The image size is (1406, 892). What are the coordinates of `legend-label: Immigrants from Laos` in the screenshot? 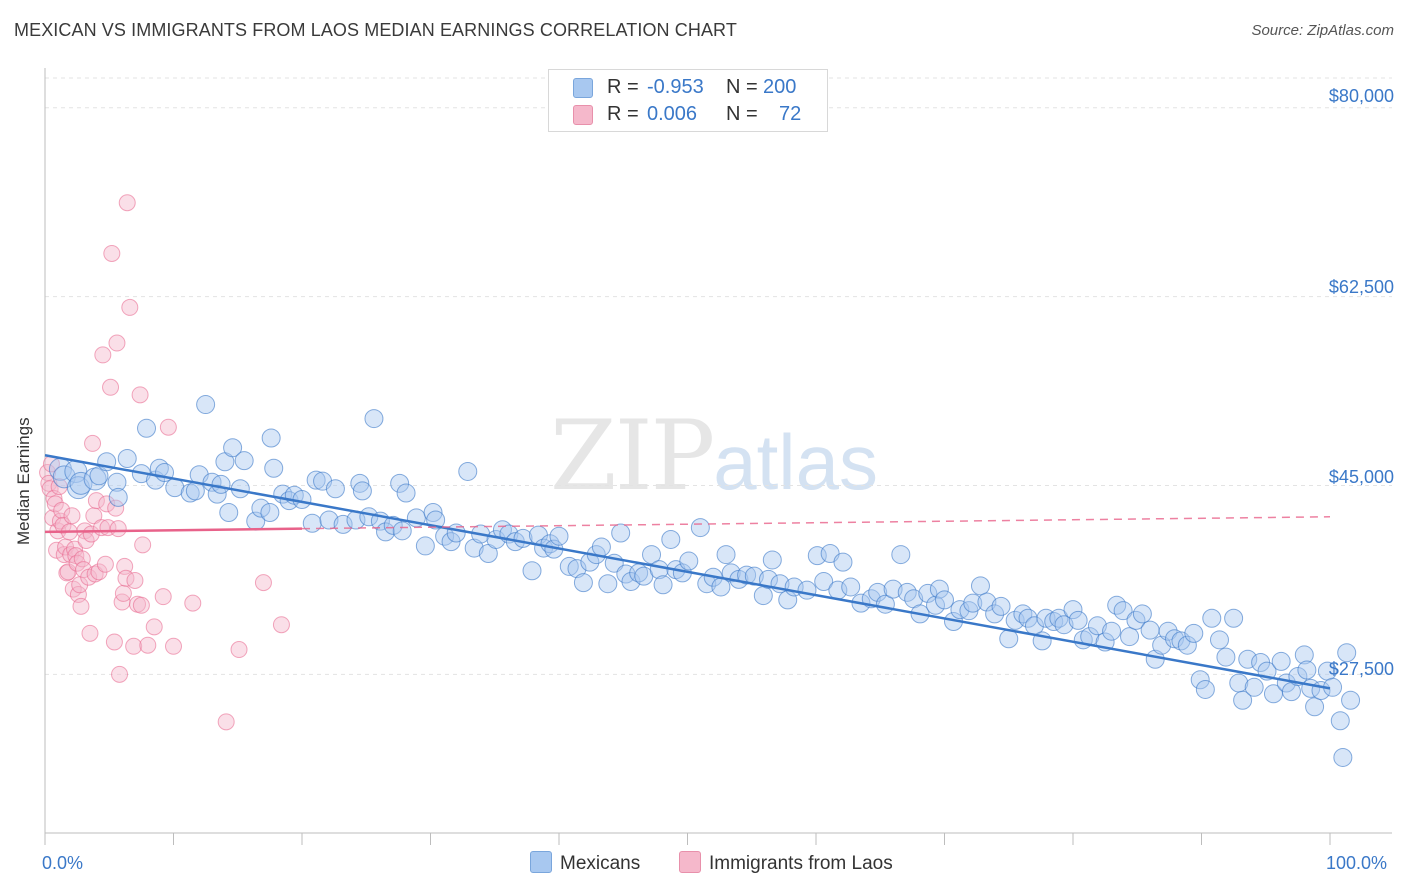 It's located at (801, 863).